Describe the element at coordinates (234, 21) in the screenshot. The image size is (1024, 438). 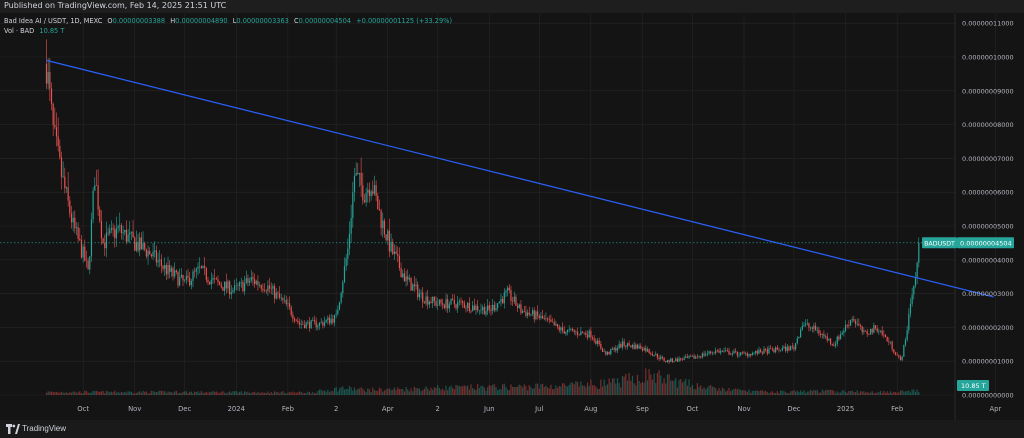
I see `low-key: L` at that location.